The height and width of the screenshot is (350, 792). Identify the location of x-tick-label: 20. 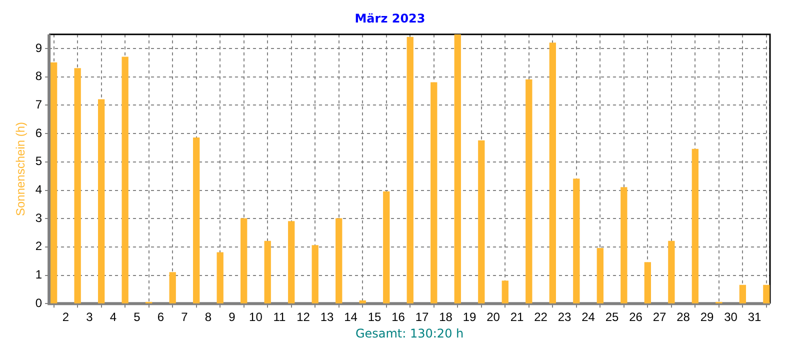
(493, 317).